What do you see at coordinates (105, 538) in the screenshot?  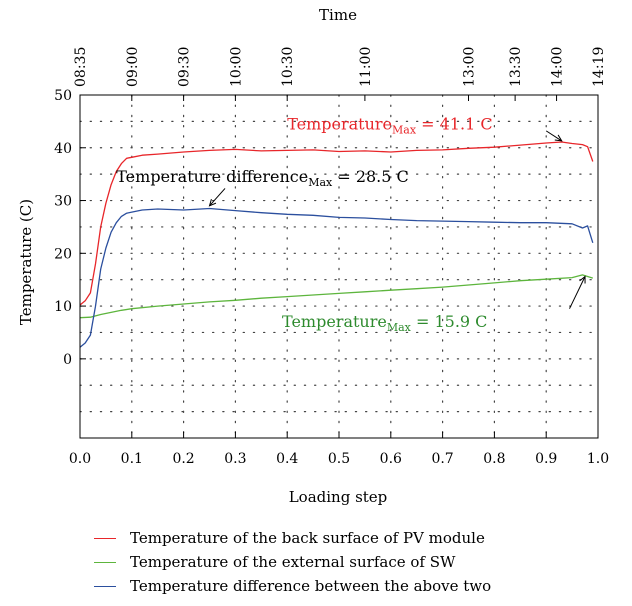 I see `legend-swatch-pv` at bounding box center [105, 538].